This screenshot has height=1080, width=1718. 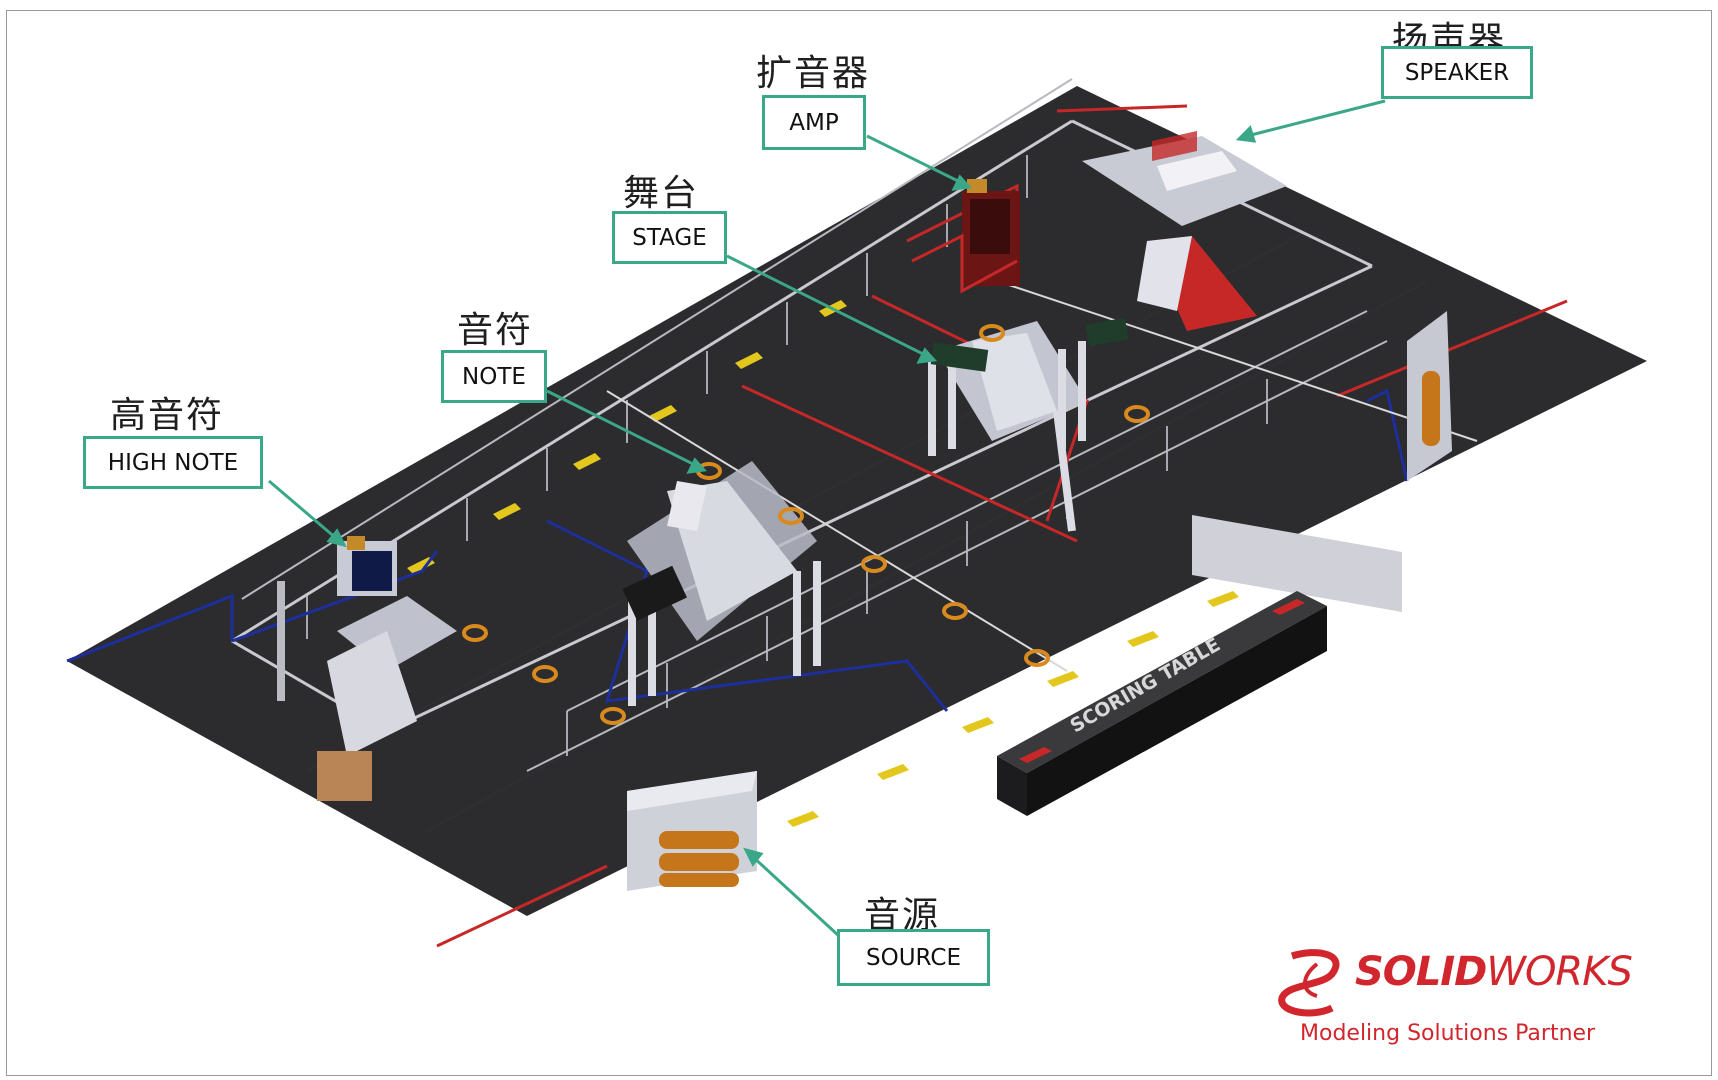 I want to click on note-label: NOTE, so click(x=494, y=376).